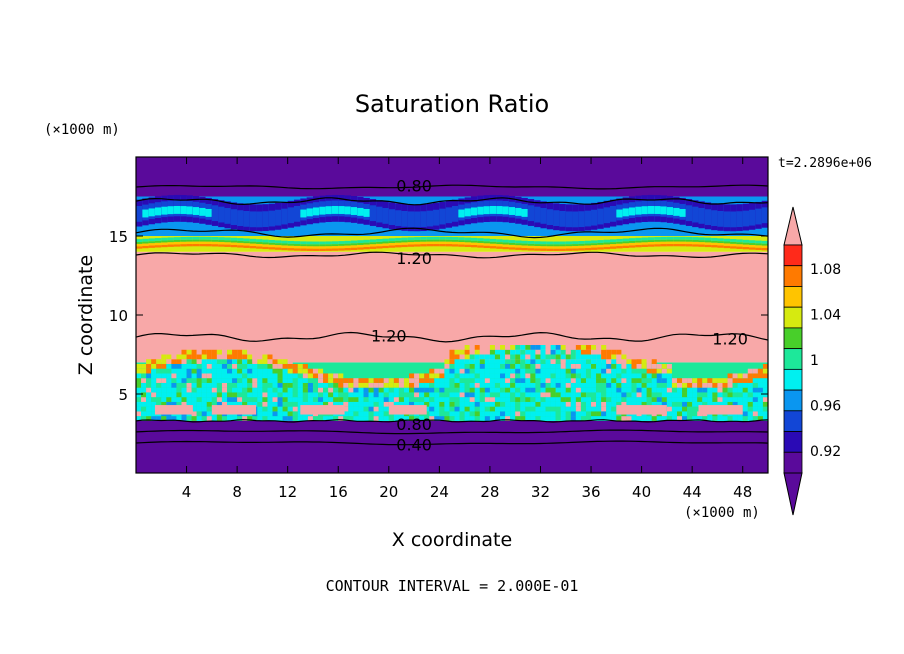 The image size is (904, 654). Describe the element at coordinates (629, 390) in the screenshot. I see `field-cell-1955` at that location.